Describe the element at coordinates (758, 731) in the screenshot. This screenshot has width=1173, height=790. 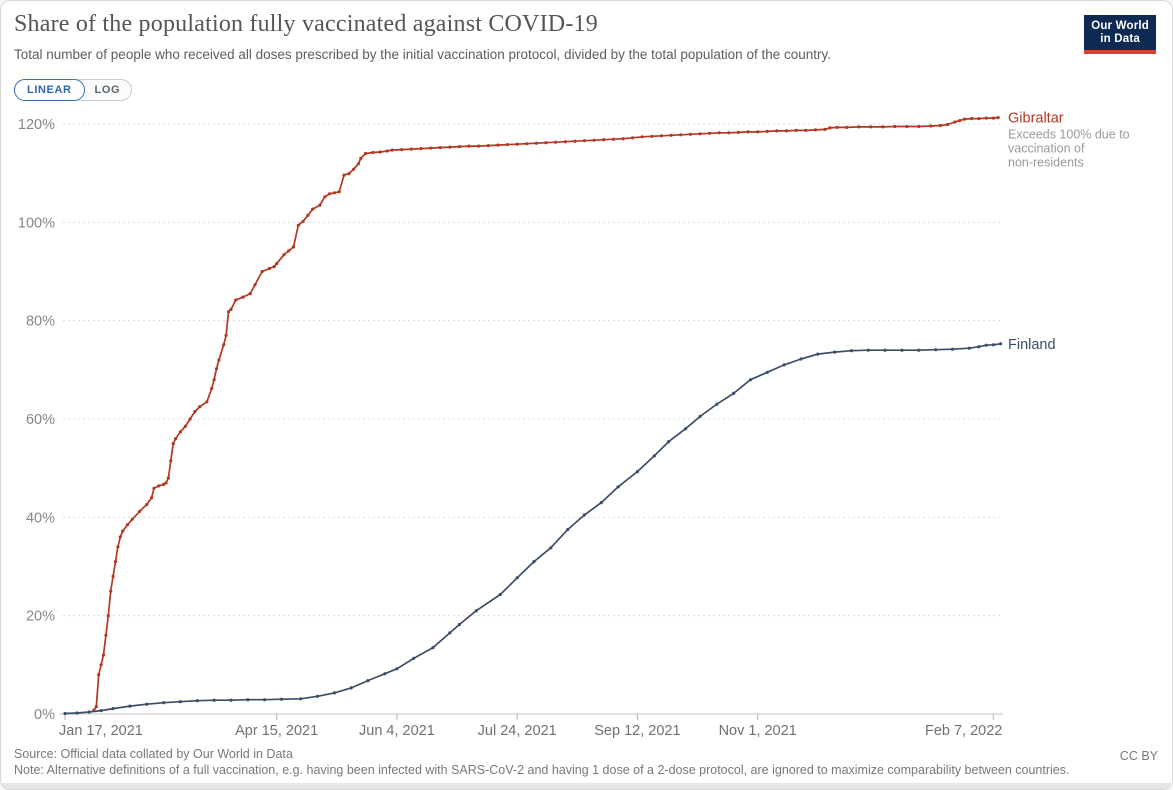
I see `x-tick-label: Nov 1, 2021` at that location.